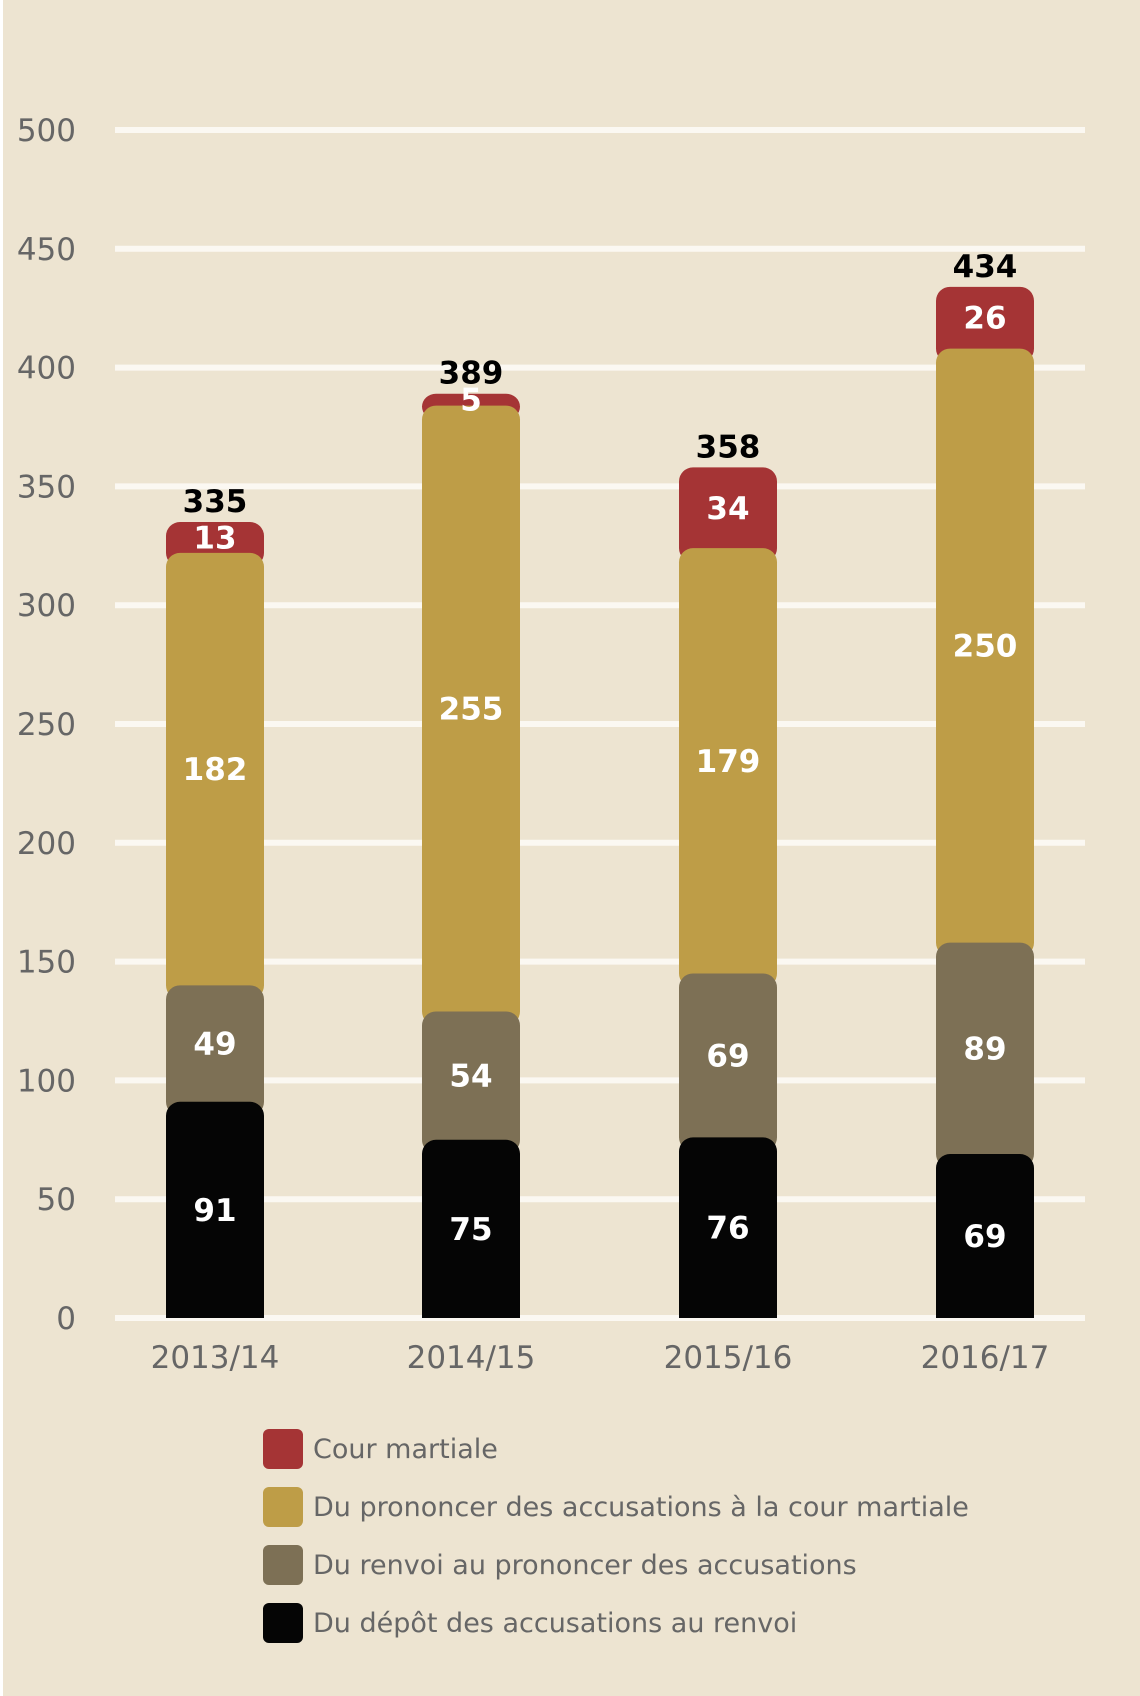 The width and height of the screenshot is (1140, 1696). I want to click on x-category-label: 2015/16, so click(728, 1358).